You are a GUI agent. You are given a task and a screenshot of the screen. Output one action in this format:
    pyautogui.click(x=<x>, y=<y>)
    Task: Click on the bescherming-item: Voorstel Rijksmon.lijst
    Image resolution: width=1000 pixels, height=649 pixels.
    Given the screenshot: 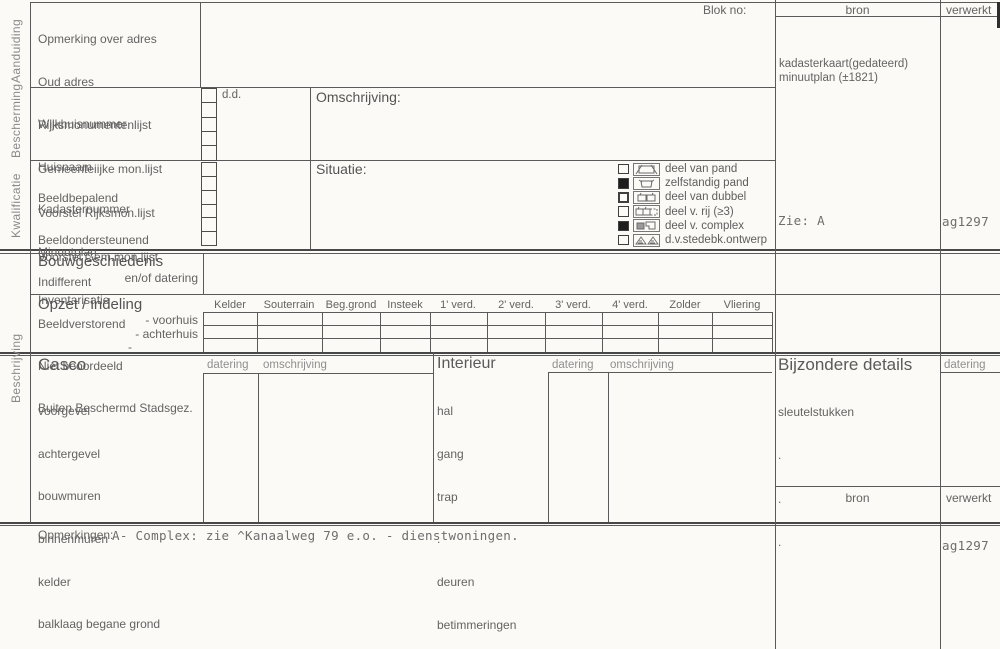 What is the action you would take?
    pyautogui.click(x=96, y=212)
    